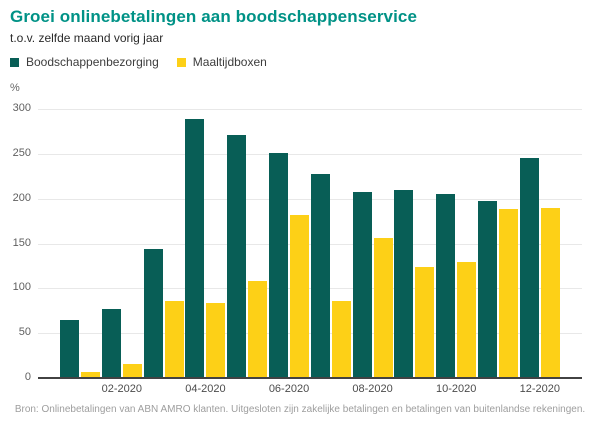 This screenshot has height=426, width=600. Describe the element at coordinates (362, 284) in the screenshot. I see `bar-08-2020-boodschappenbezorging` at that location.